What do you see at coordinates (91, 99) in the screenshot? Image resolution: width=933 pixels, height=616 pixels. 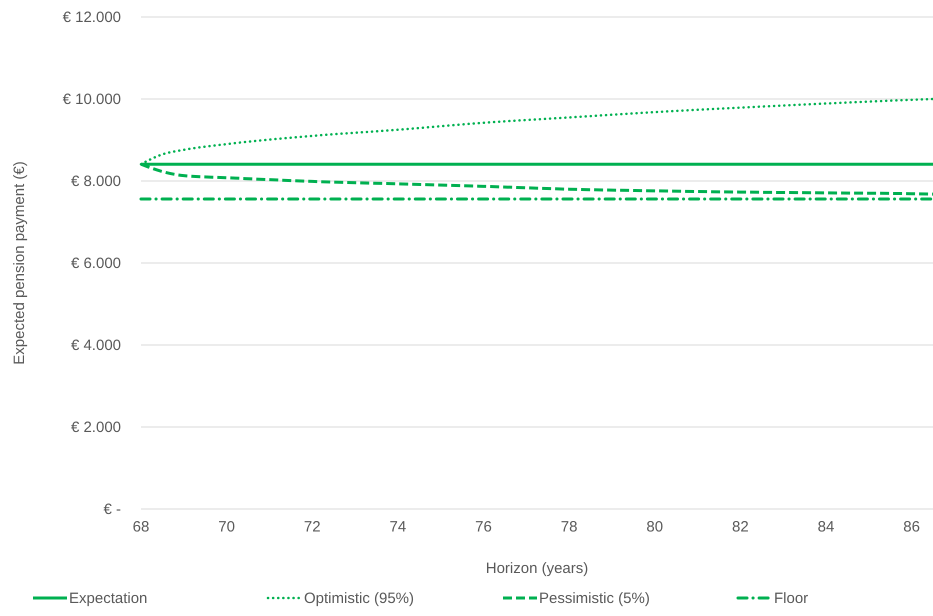 I see `y-tick-label: € 10.000` at bounding box center [91, 99].